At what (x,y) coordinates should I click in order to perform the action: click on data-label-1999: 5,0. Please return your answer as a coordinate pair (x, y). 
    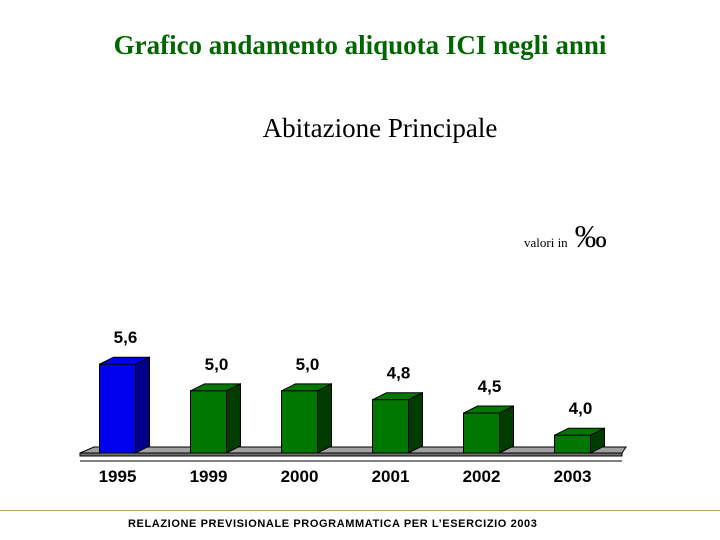
    Looking at the image, I should click on (217, 364).